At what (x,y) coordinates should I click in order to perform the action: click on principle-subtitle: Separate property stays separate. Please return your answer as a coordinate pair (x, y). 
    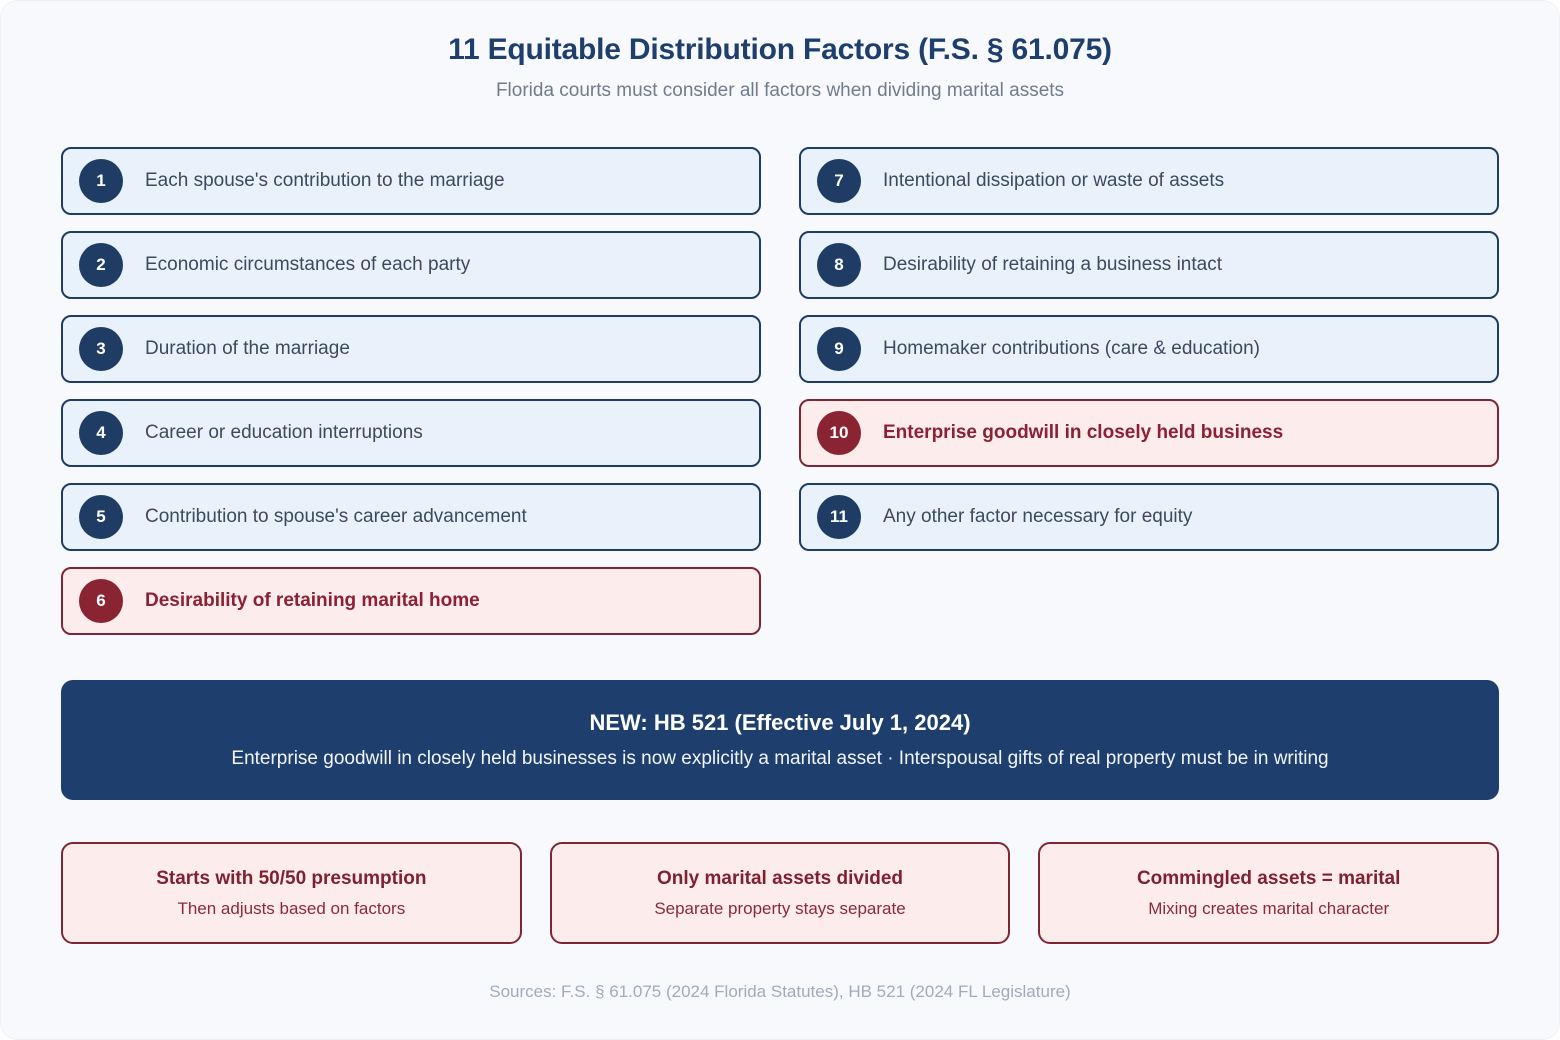
    Looking at the image, I should click on (780, 908).